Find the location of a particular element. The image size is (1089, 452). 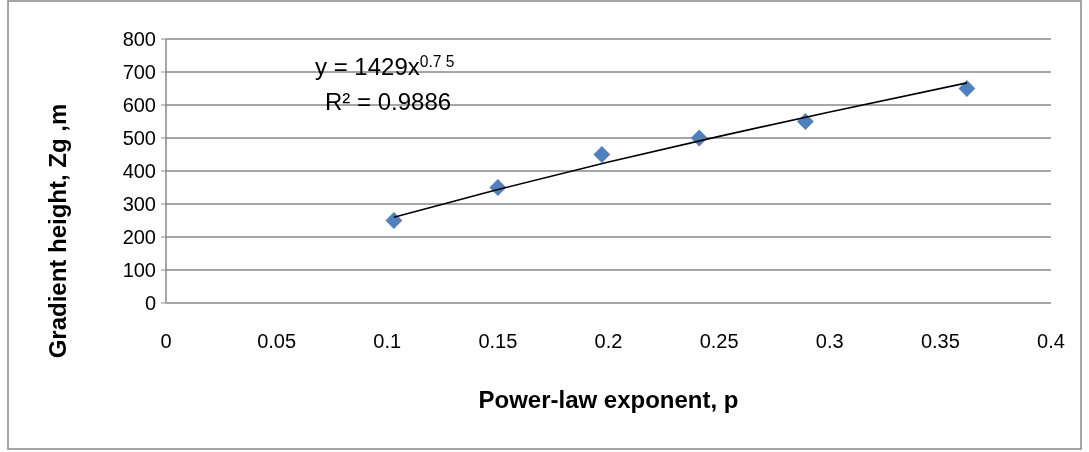

x-tick-label: 0.35 is located at coordinates (940, 341).